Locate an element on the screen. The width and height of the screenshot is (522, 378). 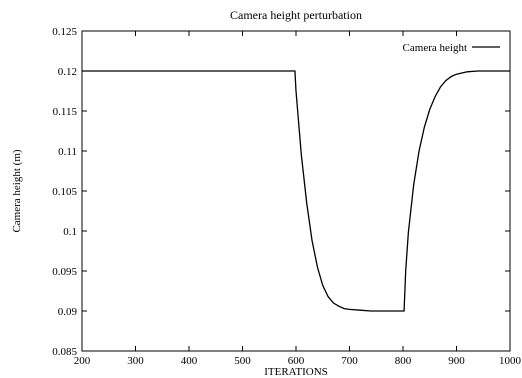
y-tick-label: 0.09 is located at coordinates (68, 312).